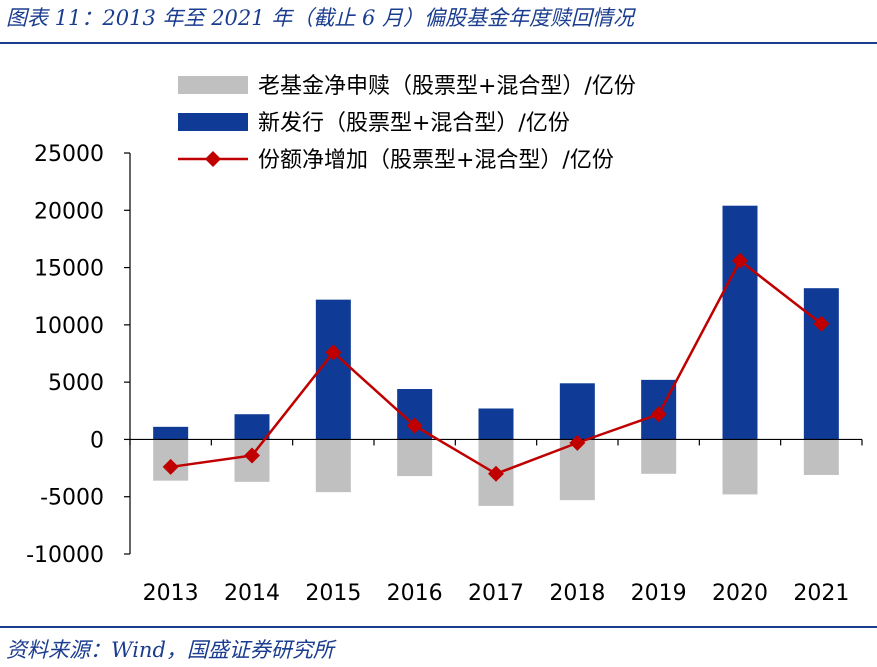 The height and width of the screenshot is (667, 877). Describe the element at coordinates (252, 593) in the screenshot. I see `x-tick-label-2014: 2014` at that location.